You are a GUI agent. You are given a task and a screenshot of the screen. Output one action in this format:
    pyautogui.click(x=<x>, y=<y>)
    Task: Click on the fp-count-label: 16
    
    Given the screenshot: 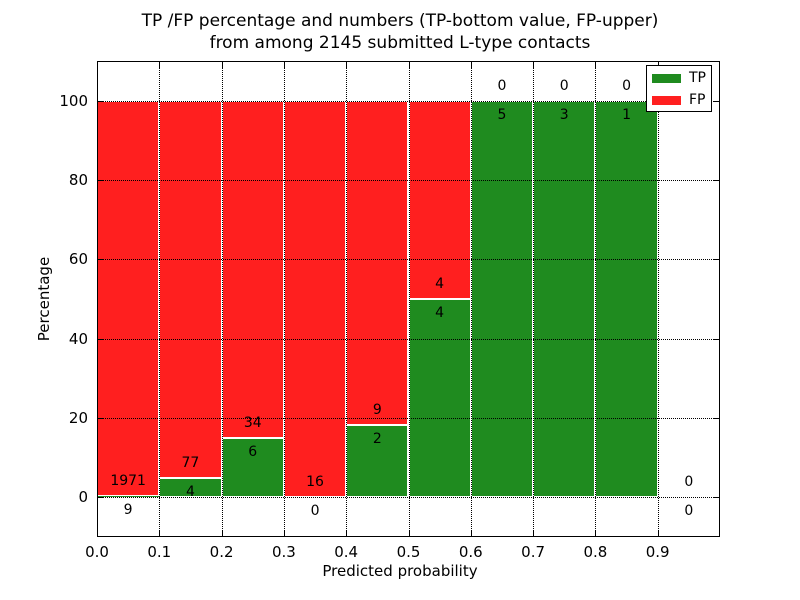 What is the action you would take?
    pyautogui.click(x=315, y=482)
    